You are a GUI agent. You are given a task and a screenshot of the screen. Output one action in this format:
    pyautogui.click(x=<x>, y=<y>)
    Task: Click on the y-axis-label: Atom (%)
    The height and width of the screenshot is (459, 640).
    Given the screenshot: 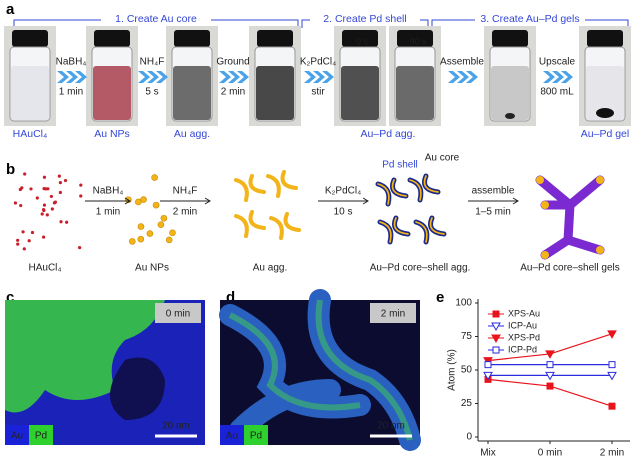 What is the action you would take?
    pyautogui.click(x=452, y=370)
    